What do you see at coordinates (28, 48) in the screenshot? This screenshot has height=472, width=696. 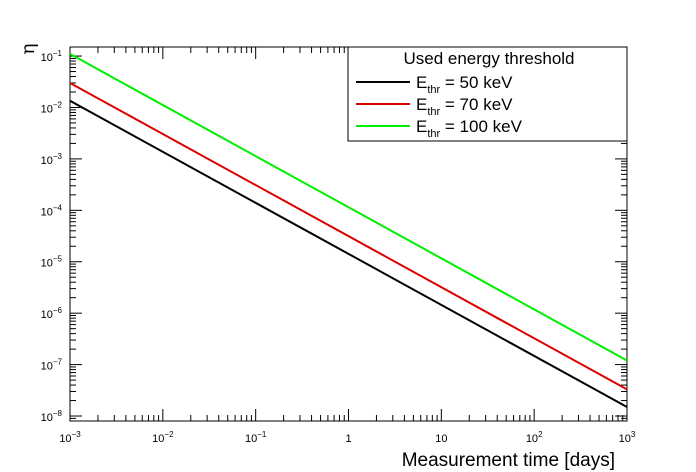 I see `y-axis-title: η` at bounding box center [28, 48].